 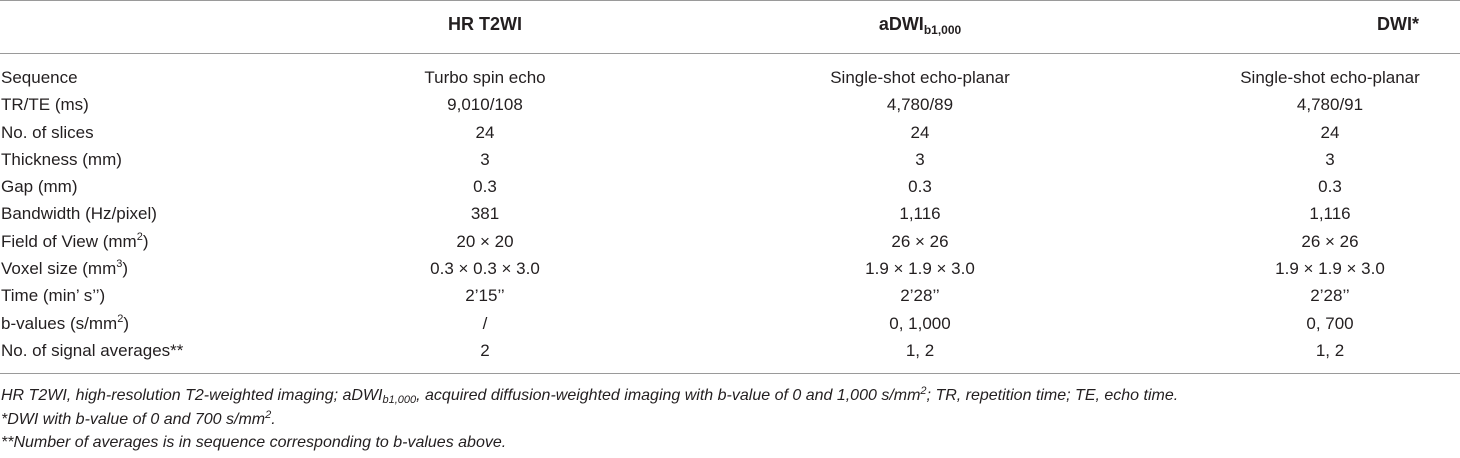 I want to click on cell-v2: 3, so click(x=920, y=159).